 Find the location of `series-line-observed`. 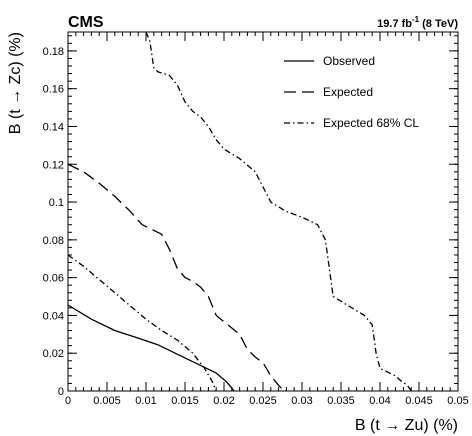

series-line-observed is located at coordinates (151, 348).